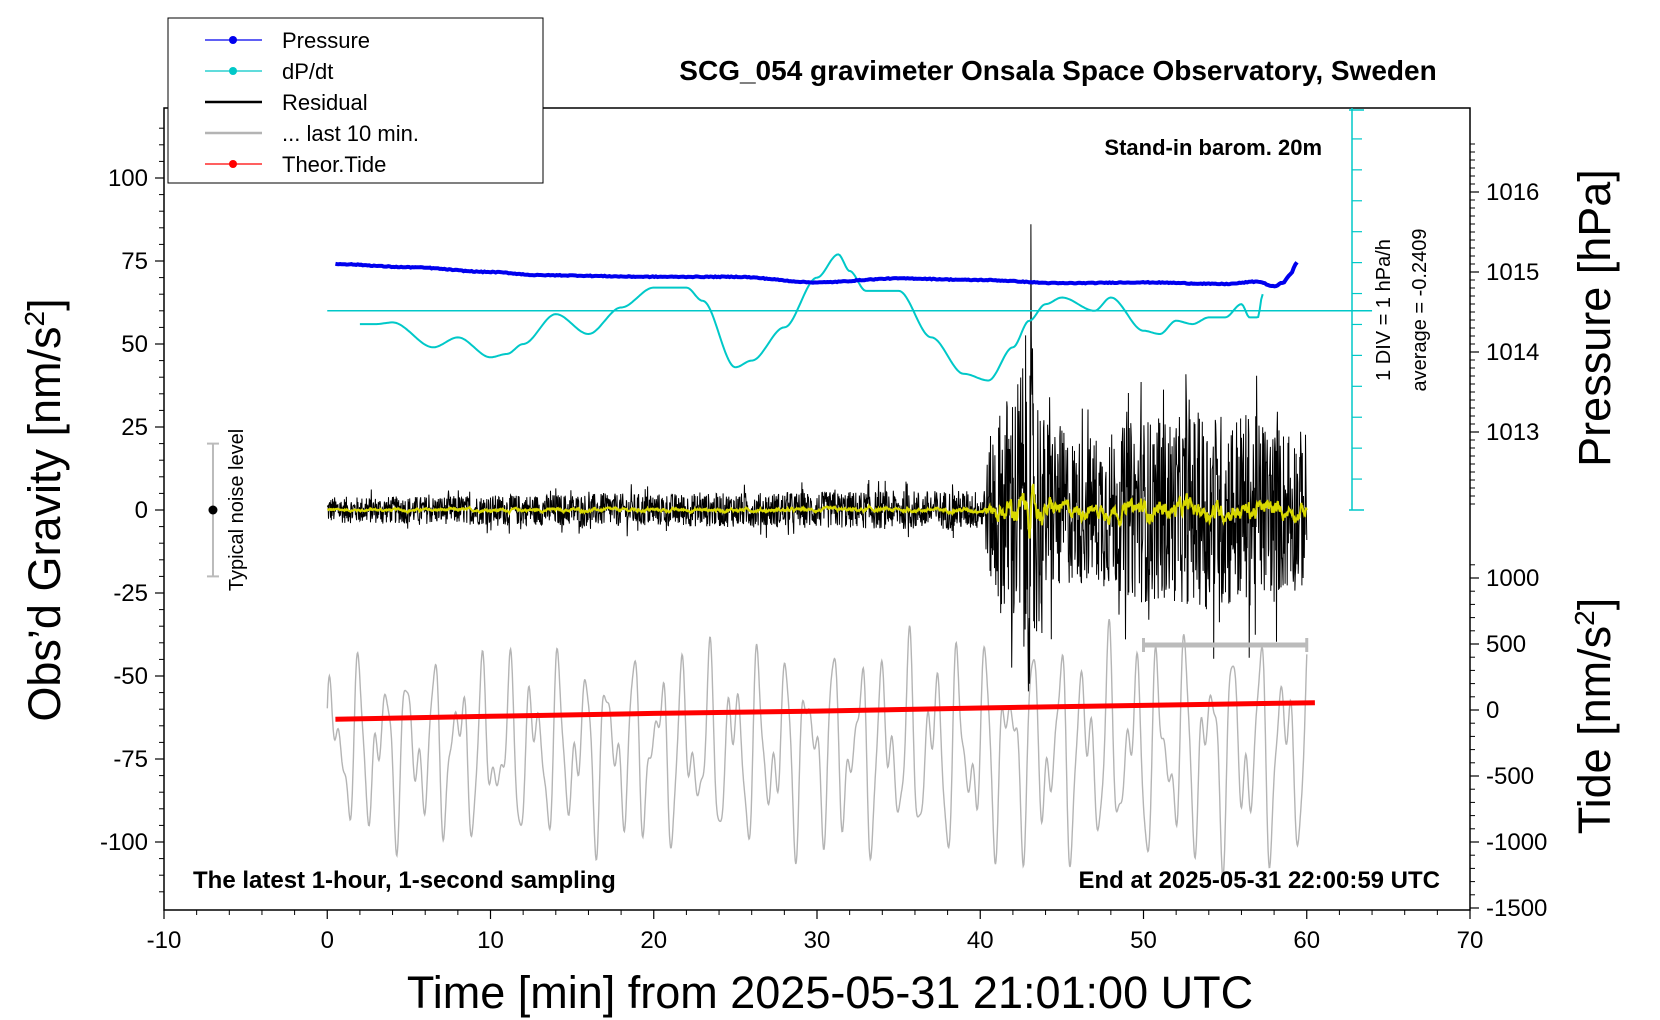  What do you see at coordinates (1510, 776) in the screenshot?
I see `y-tick-label-tide: -500` at bounding box center [1510, 776].